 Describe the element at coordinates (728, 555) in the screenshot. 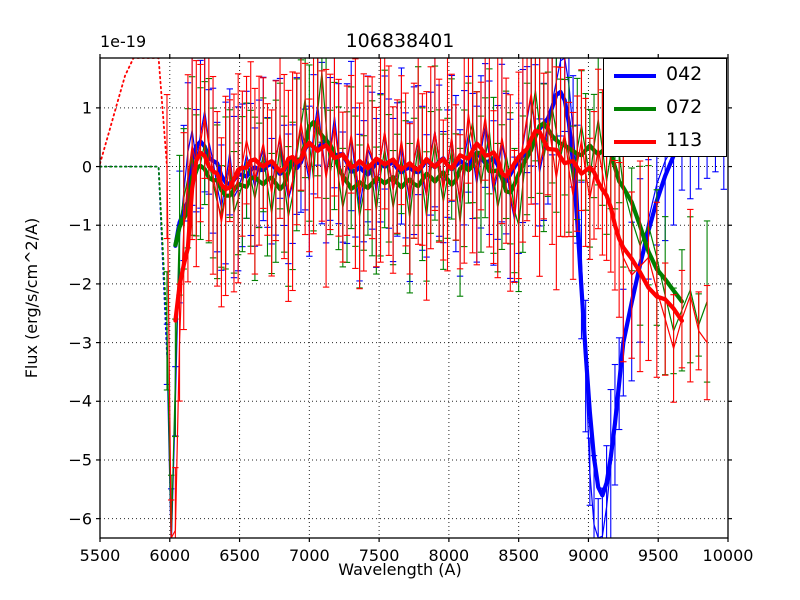

I see `x-tick-label: 10000` at that location.